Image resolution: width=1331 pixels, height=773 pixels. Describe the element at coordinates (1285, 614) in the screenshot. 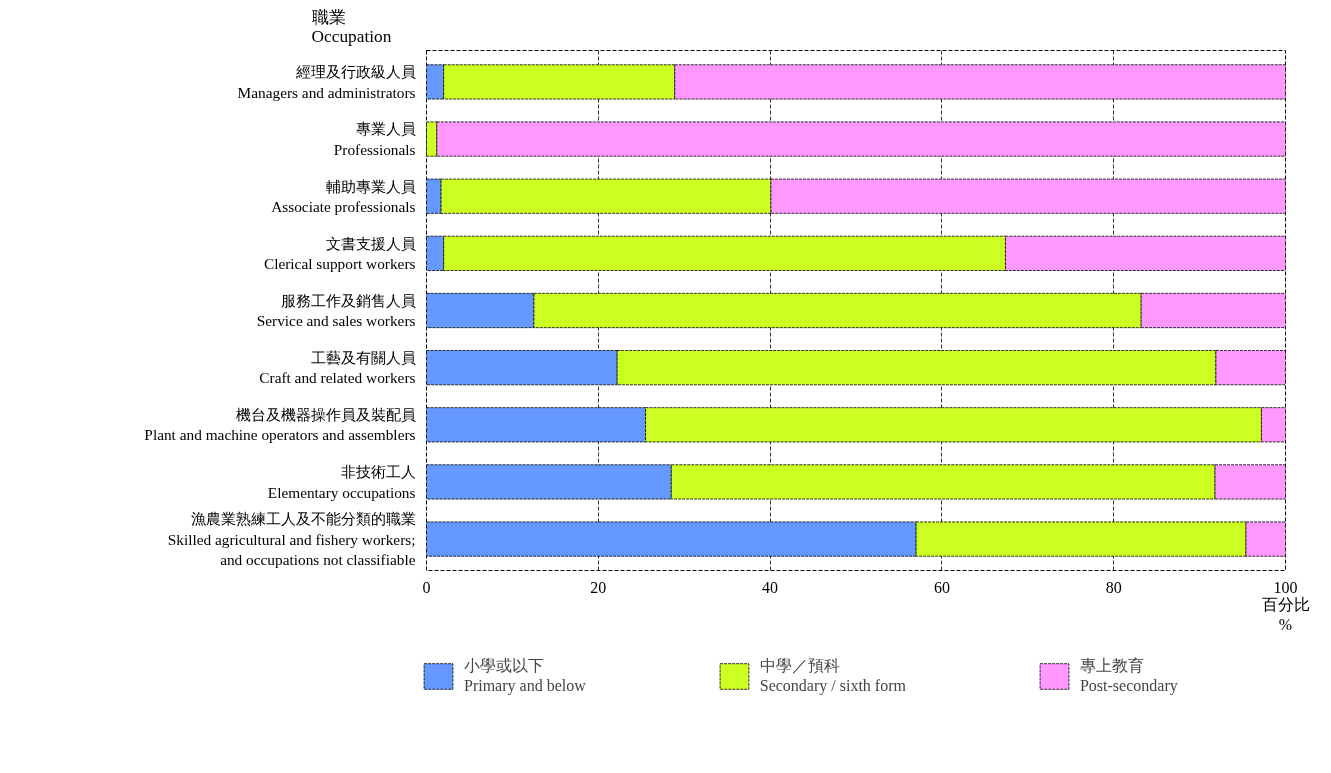

I see `x-axis-title: 百分比 %` at that location.